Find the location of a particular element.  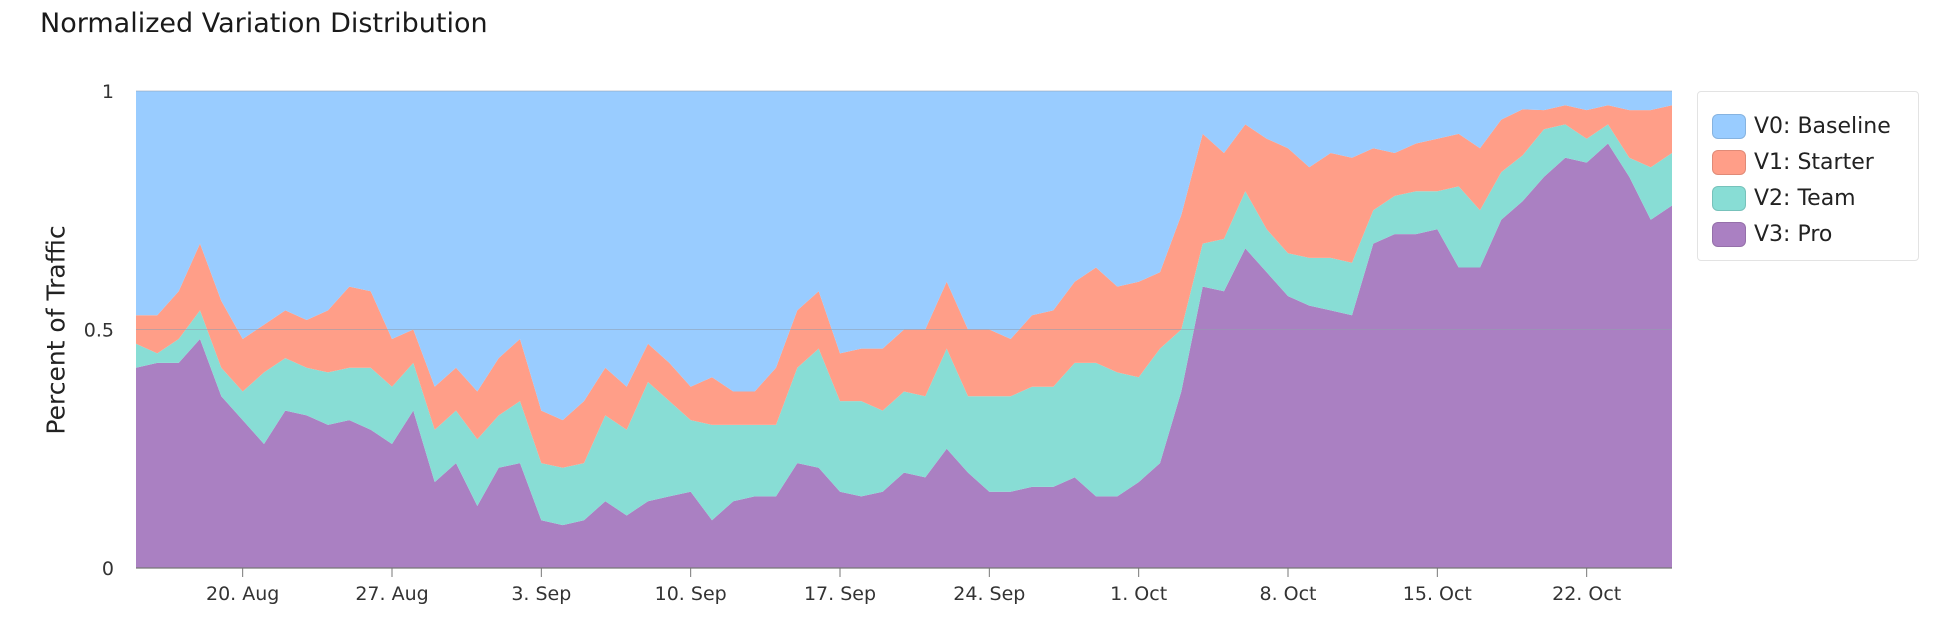

y-tick-label: 0.5 is located at coordinates (99, 331).